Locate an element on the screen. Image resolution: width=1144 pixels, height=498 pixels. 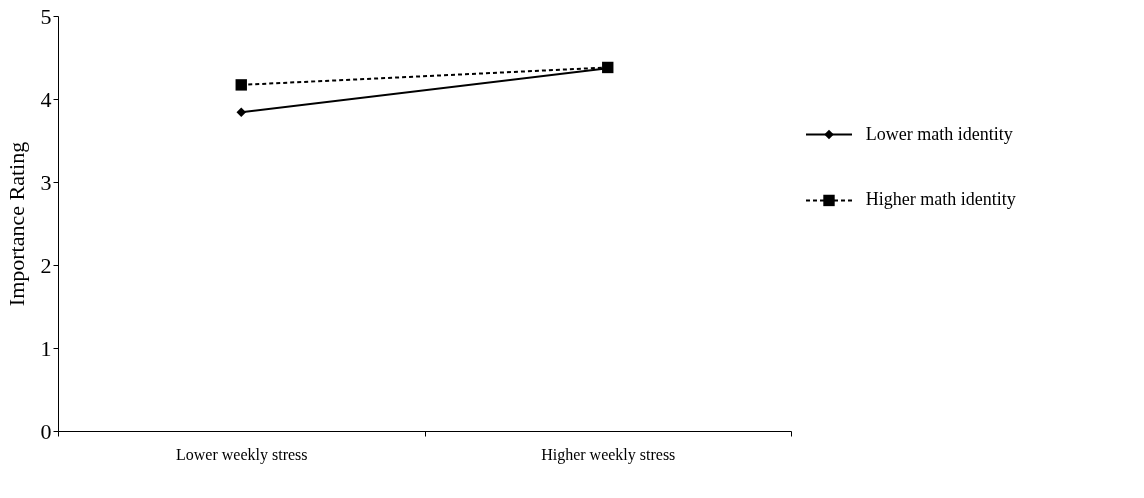
y-tick-label: 5 is located at coordinates (46, 16).